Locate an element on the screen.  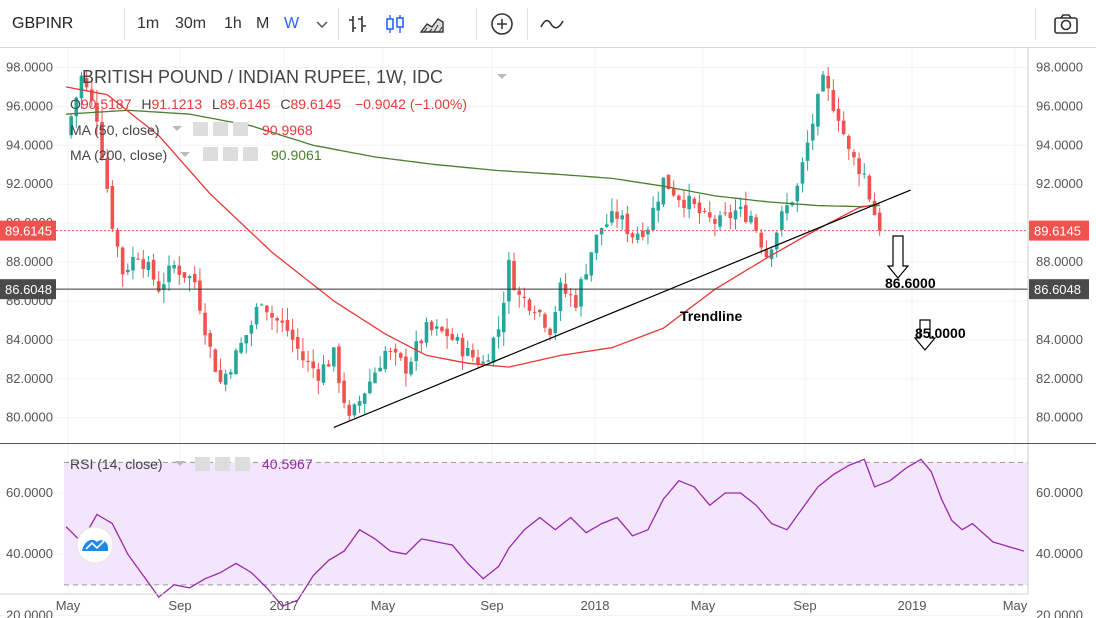
compare-wave-icon is located at coordinates (552, 24).